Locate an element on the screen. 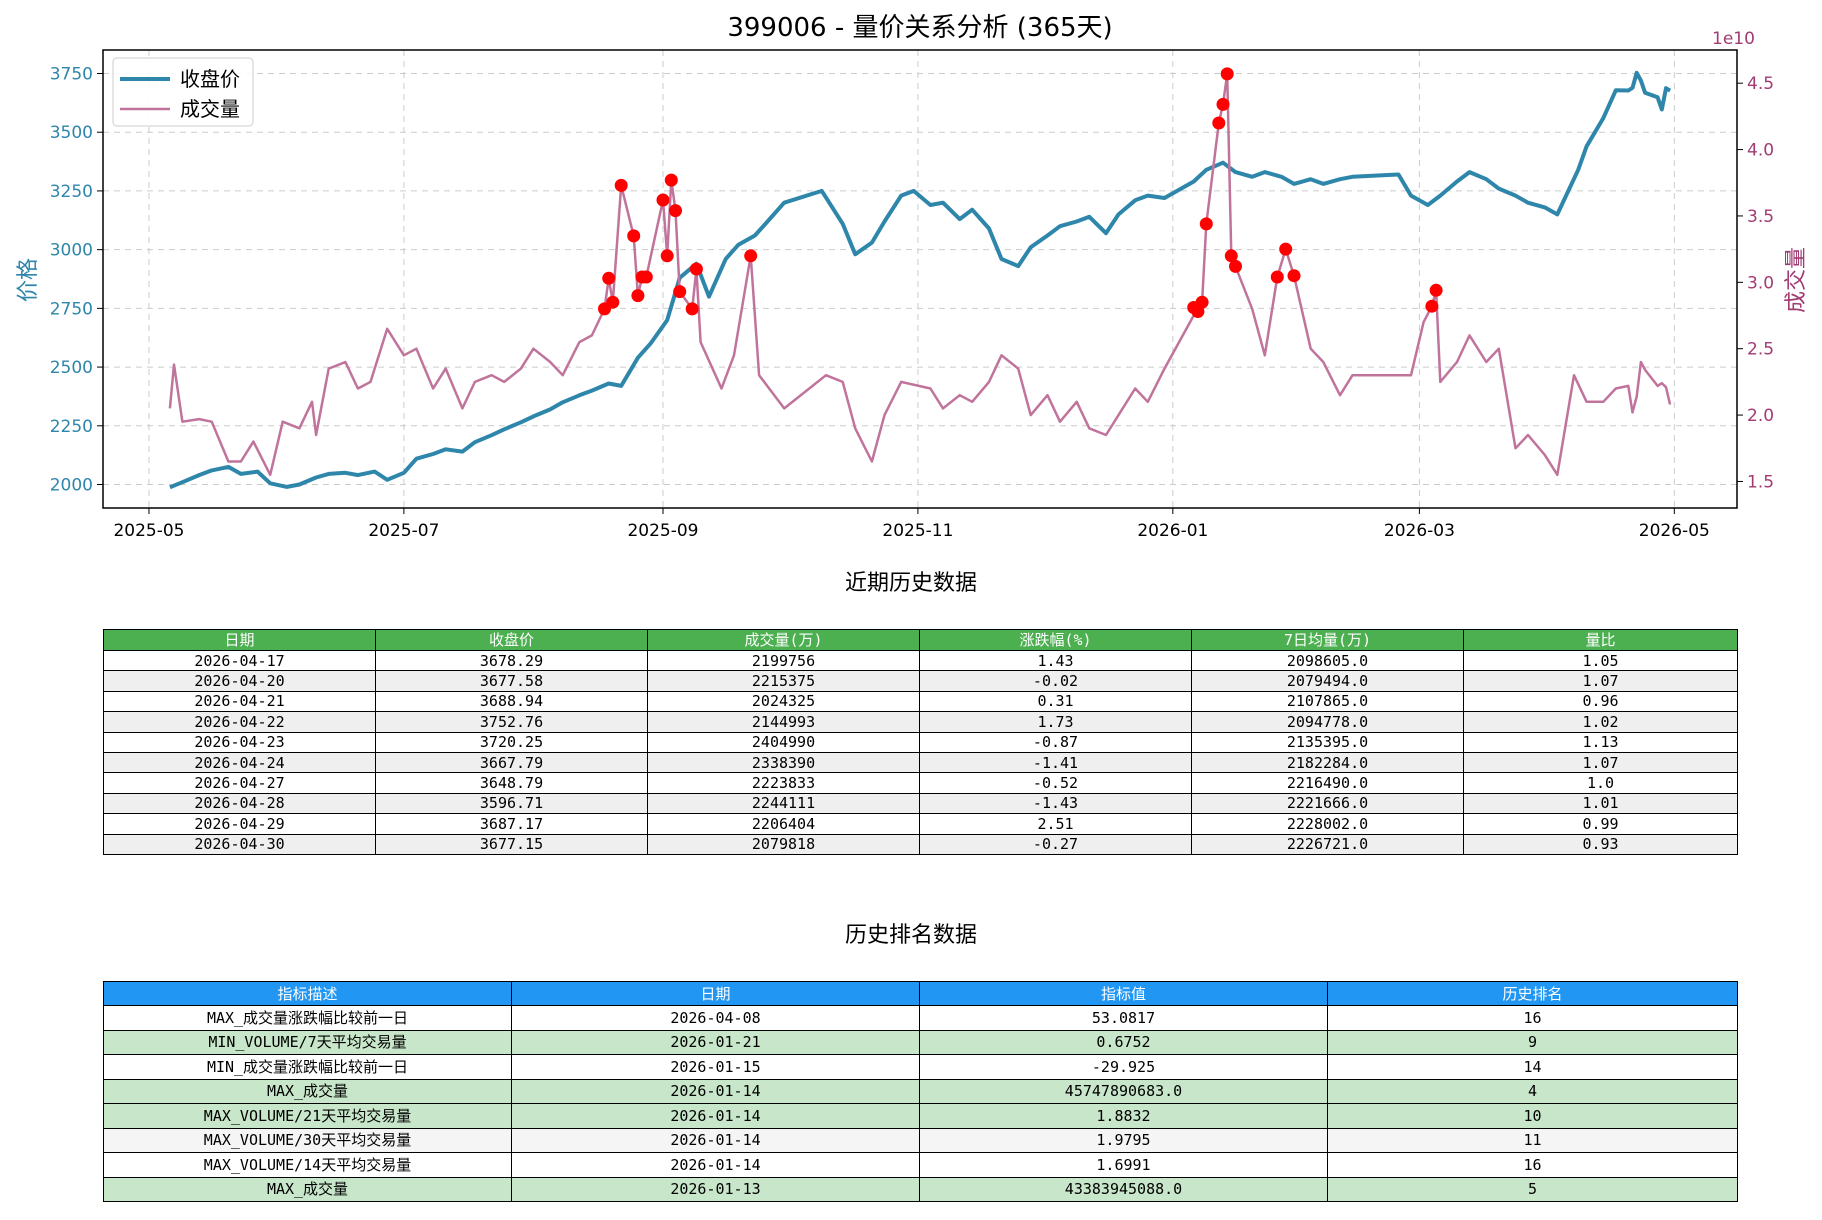 The height and width of the screenshot is (1220, 1822). cell-change: 1.43 is located at coordinates (1055, 660).